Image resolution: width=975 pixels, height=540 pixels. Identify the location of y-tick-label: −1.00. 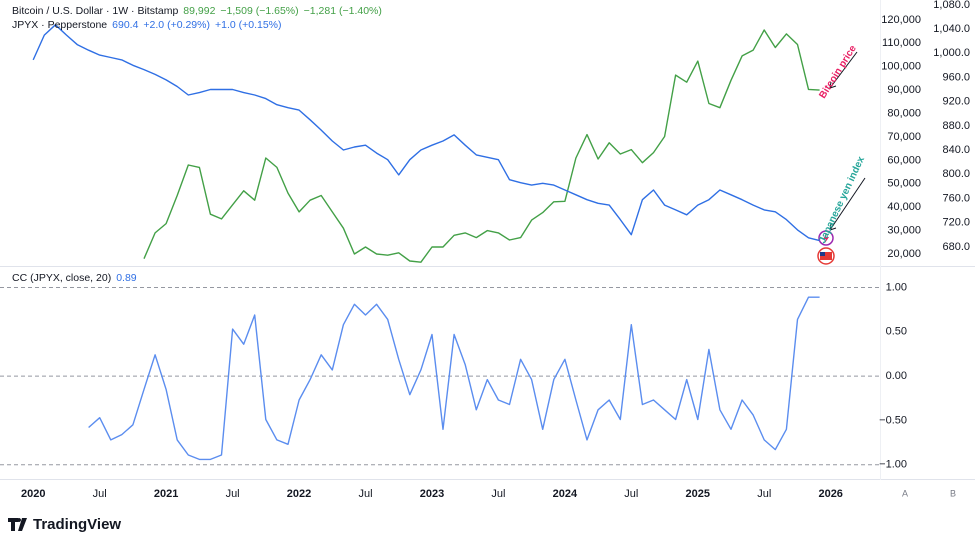
(893, 465).